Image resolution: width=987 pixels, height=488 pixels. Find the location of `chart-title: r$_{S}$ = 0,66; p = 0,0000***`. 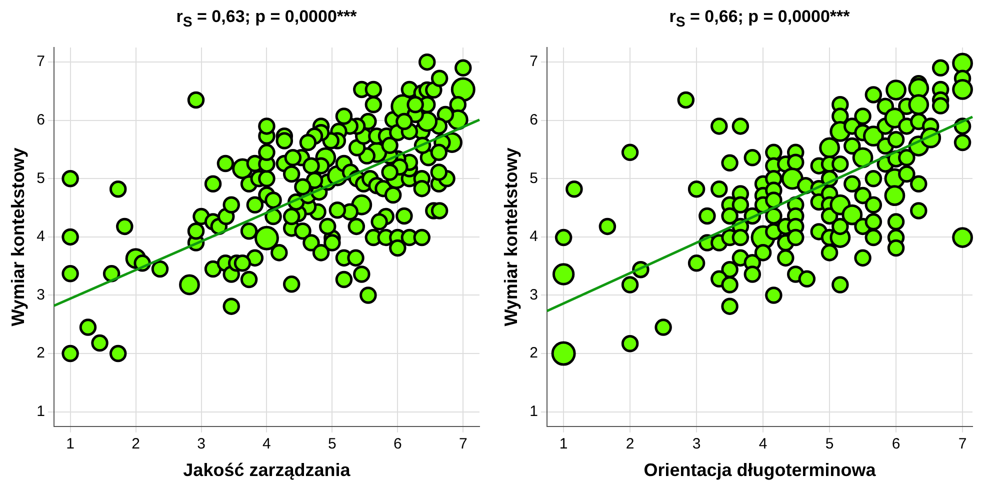

chart-title: r$_{S}$ = 0,66; p = 0,0000*** is located at coordinates (759, 19).